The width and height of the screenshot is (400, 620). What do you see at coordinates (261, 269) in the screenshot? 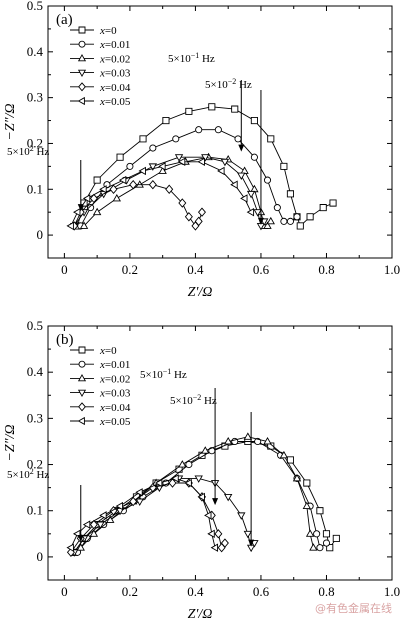
I see `x-tick-label: 0.6` at bounding box center [261, 269].